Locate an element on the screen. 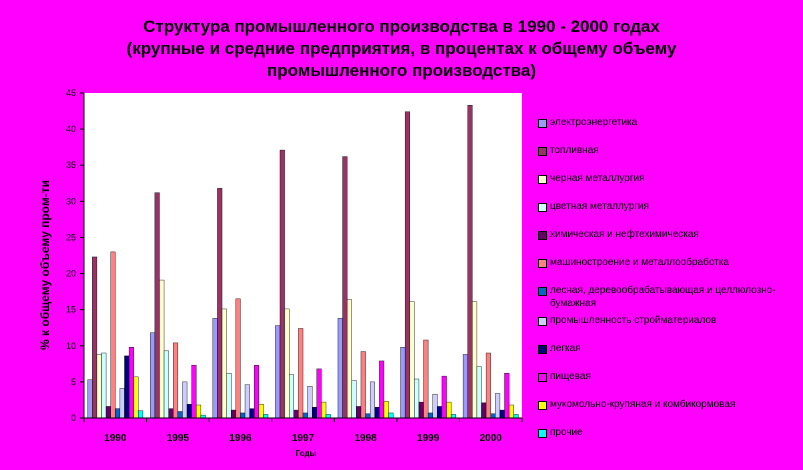 This screenshot has height=470, width=803. x-tick-labels: 1990 1995 1996 1997 1998 1999 2000 is located at coordinates (303, 438).